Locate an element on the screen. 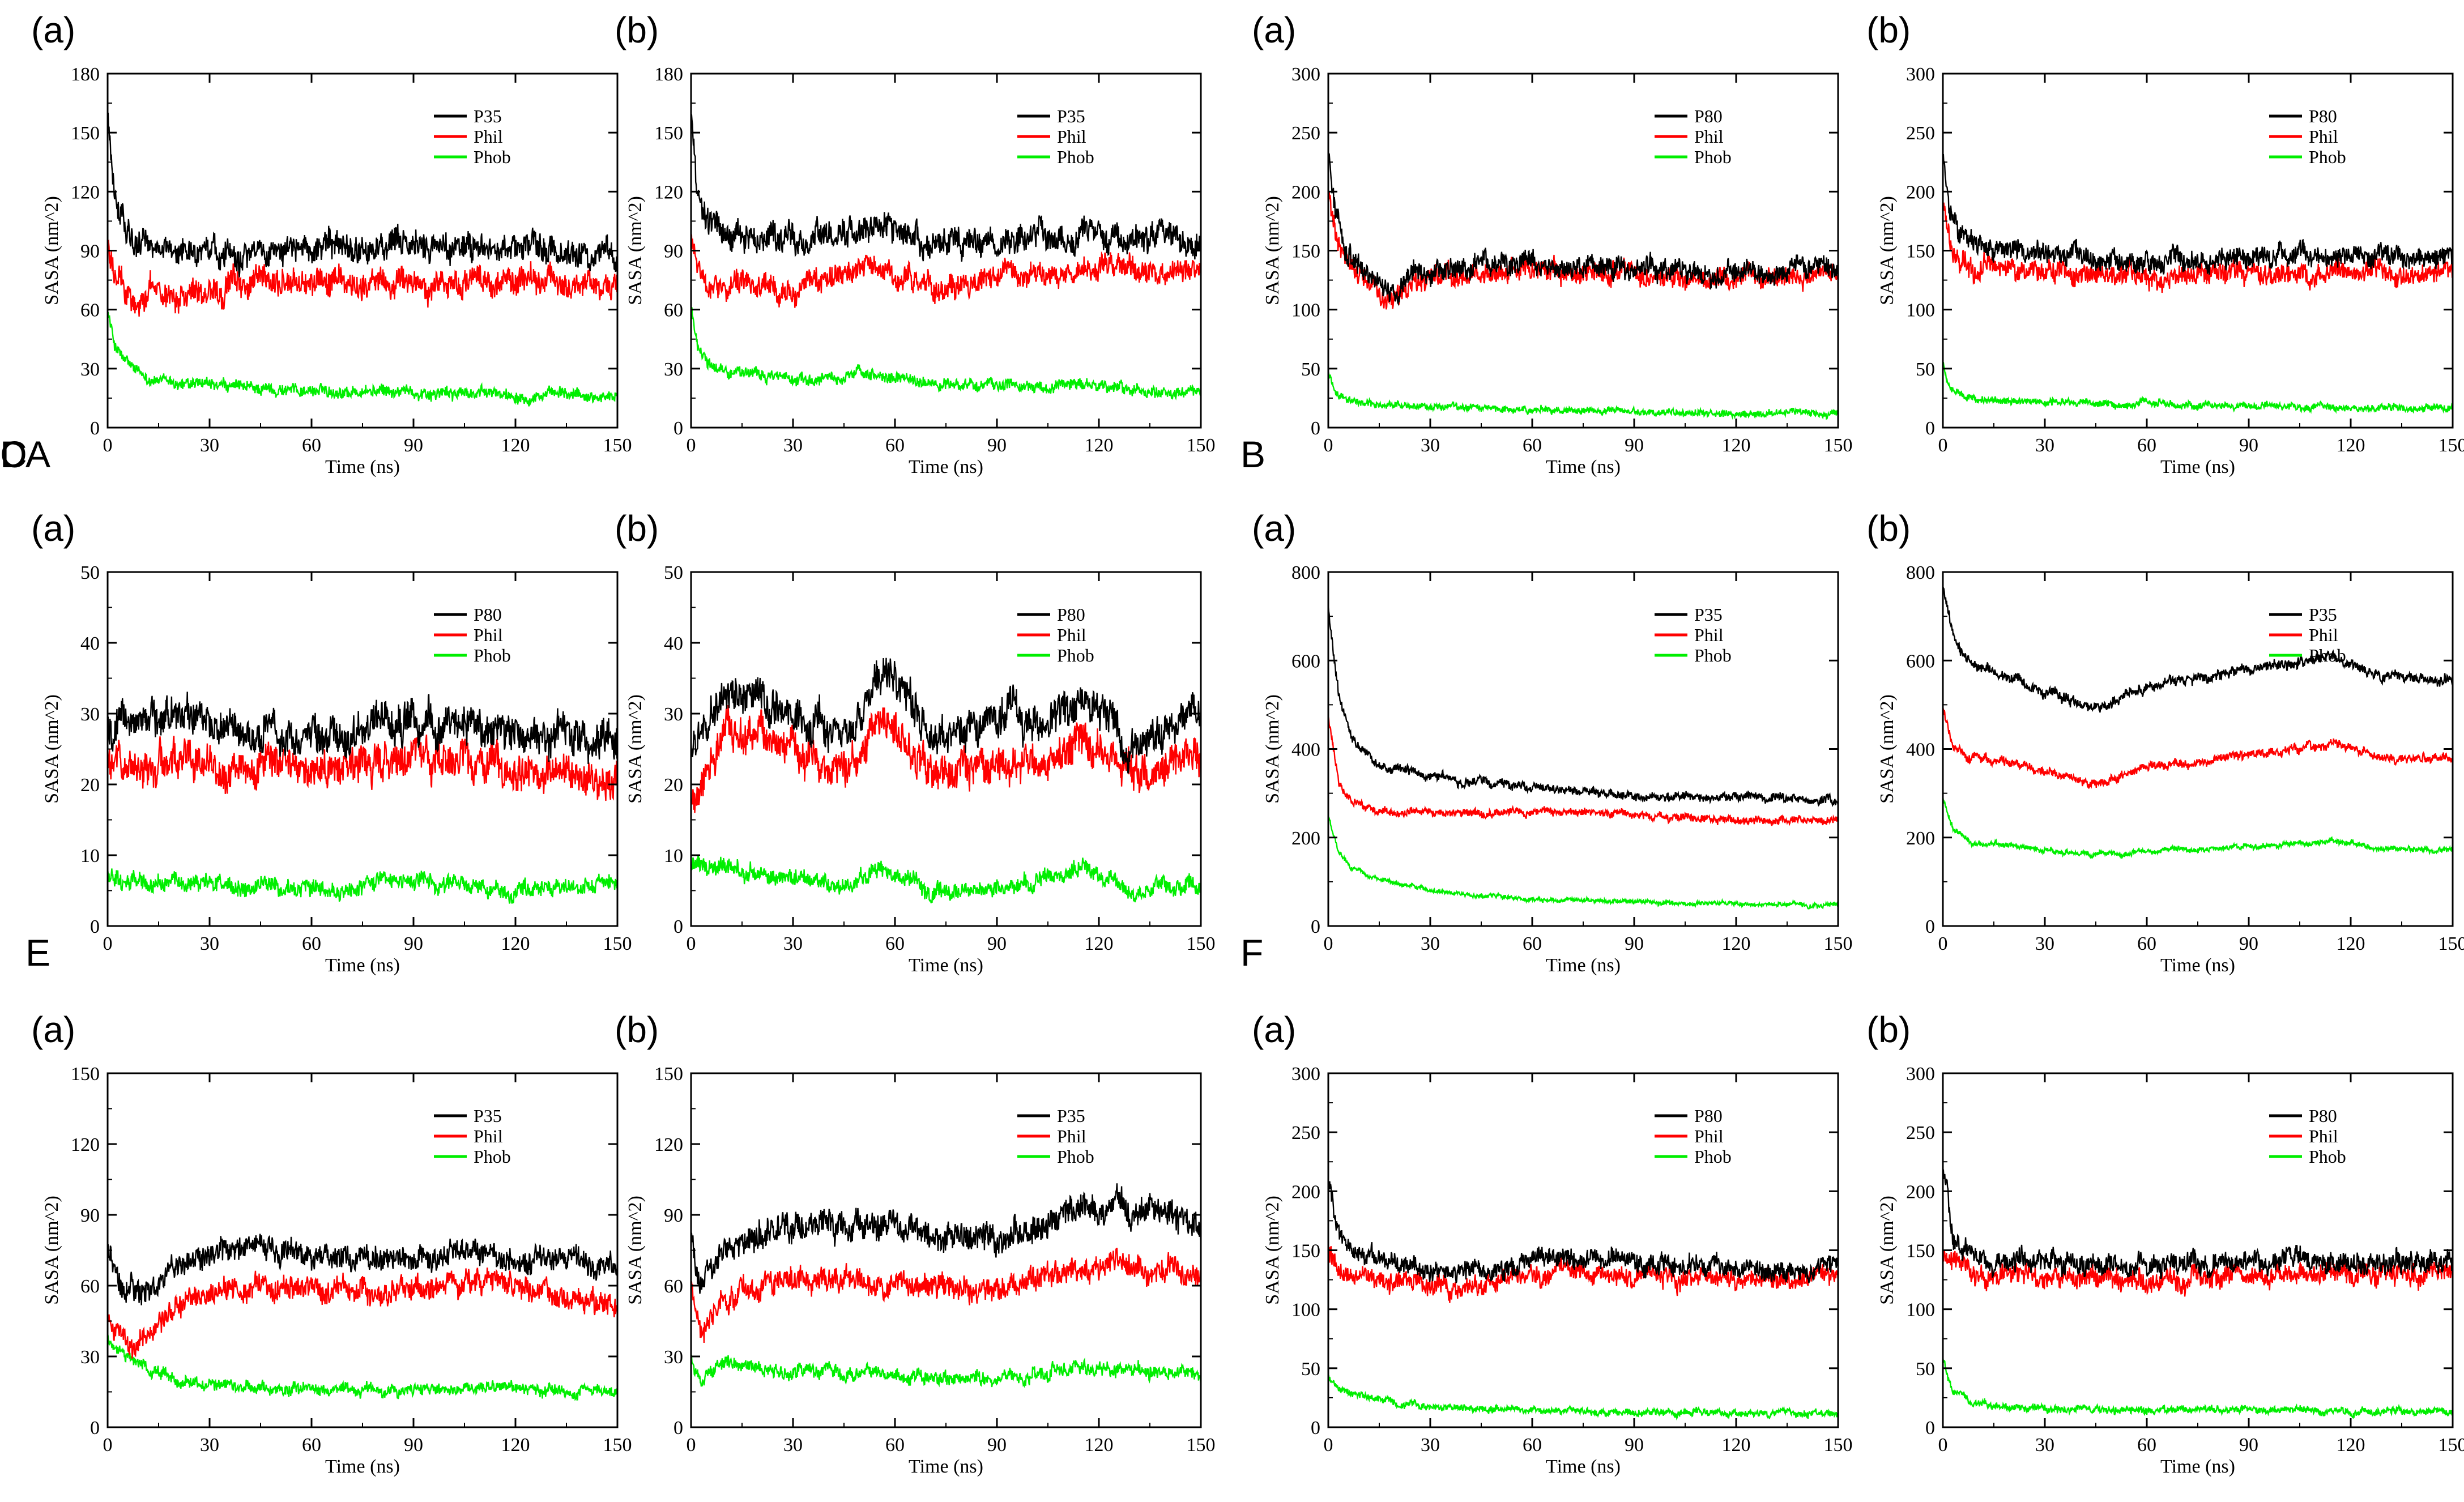 The height and width of the screenshot is (1502, 2464). x-tick-label: 30 is located at coordinates (1431, 943).